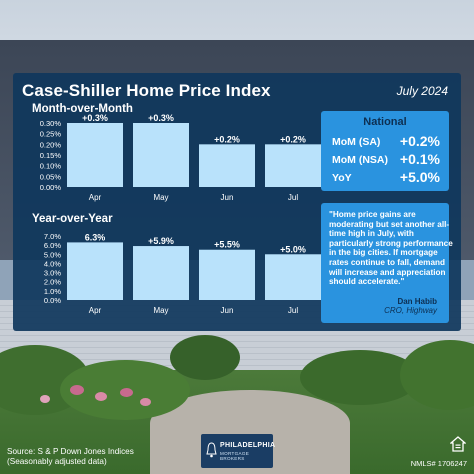 The width and height of the screenshot is (474, 474). Describe the element at coordinates (51, 134) in the screenshot. I see `mom-ytick-label: 0.25%` at that location.